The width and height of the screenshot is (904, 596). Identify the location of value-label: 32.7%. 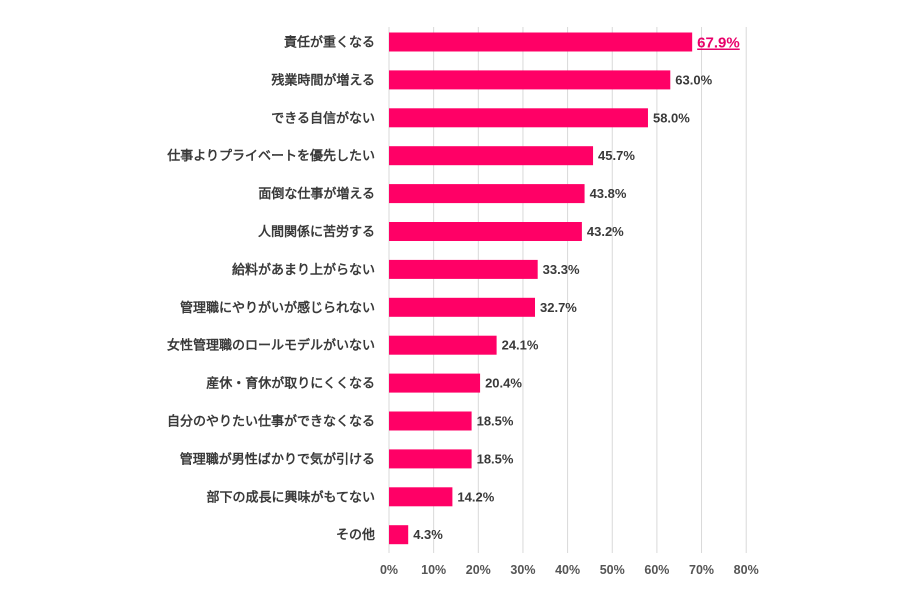
(558, 307).